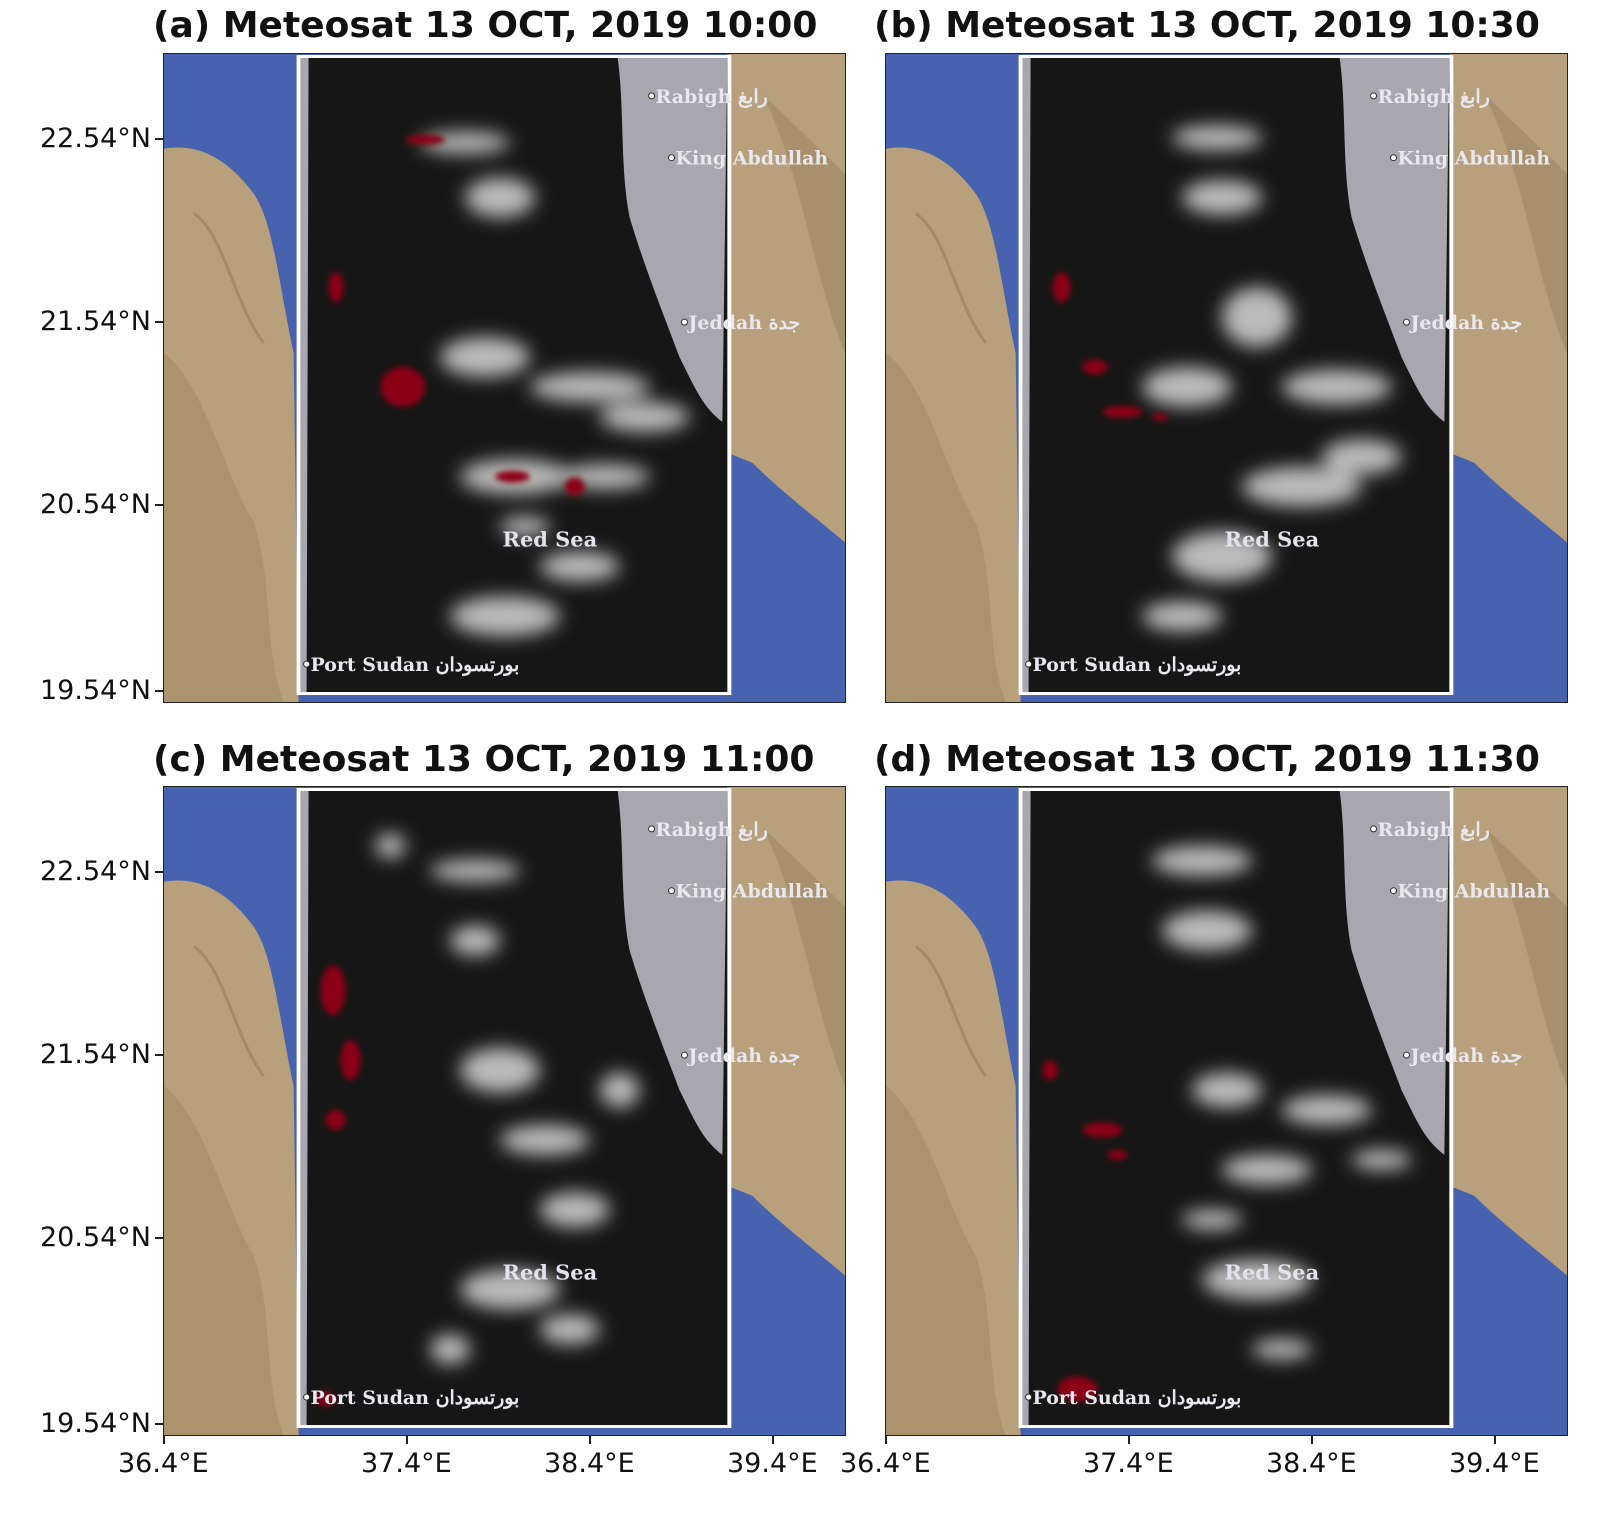  I want to click on lat-tick-label: 21.54°N, so click(95, 321).